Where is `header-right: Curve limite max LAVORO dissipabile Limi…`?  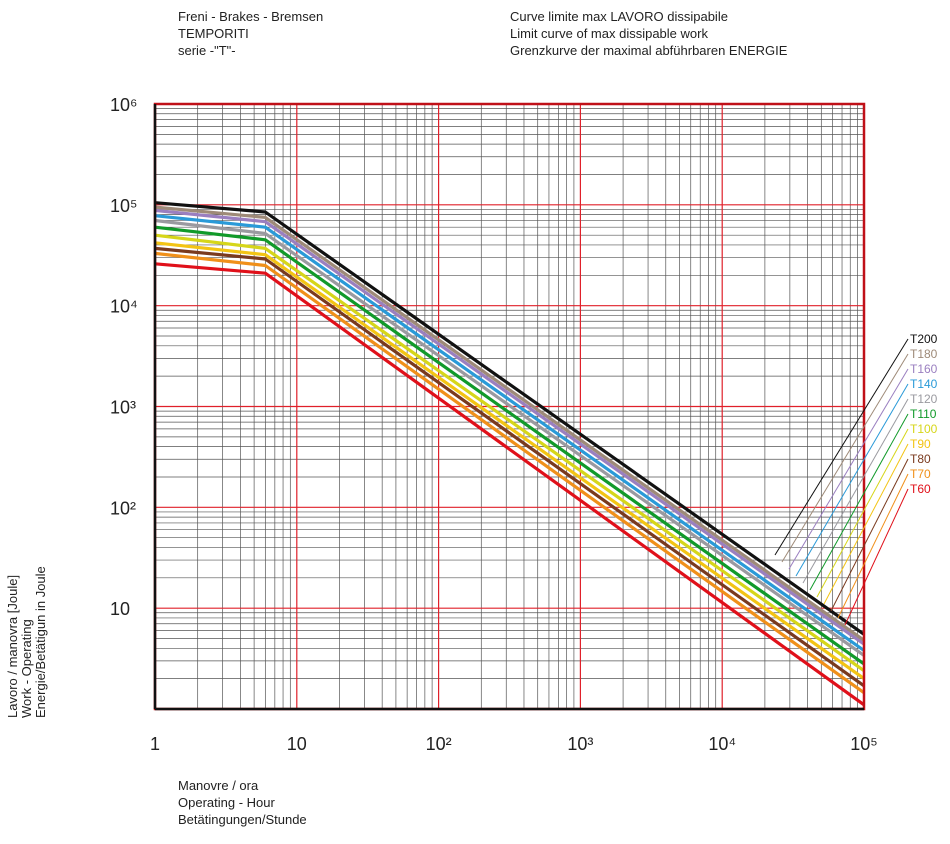 header-right: Curve limite max LAVORO dissipabile Limi… is located at coordinates (648, 33).